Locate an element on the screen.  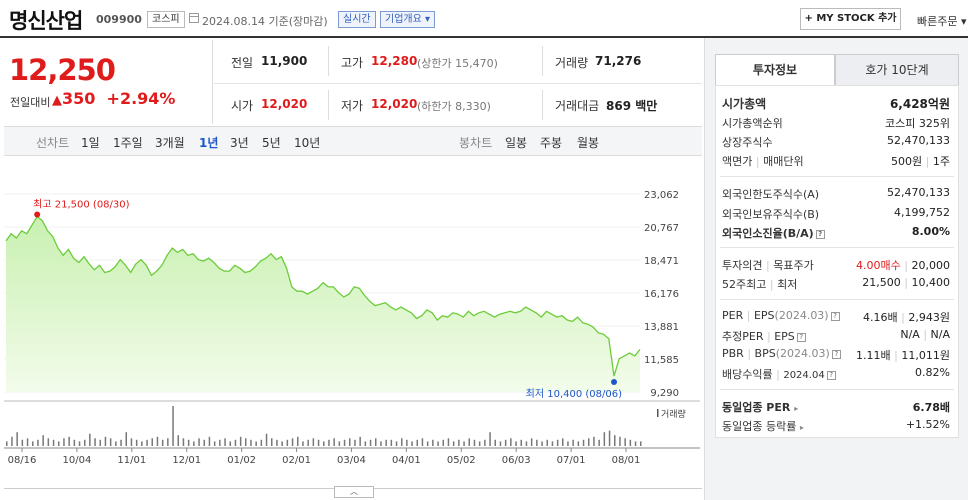
par-trade-unit-label: 액면가 | 매매단위 is located at coordinates (763, 161).